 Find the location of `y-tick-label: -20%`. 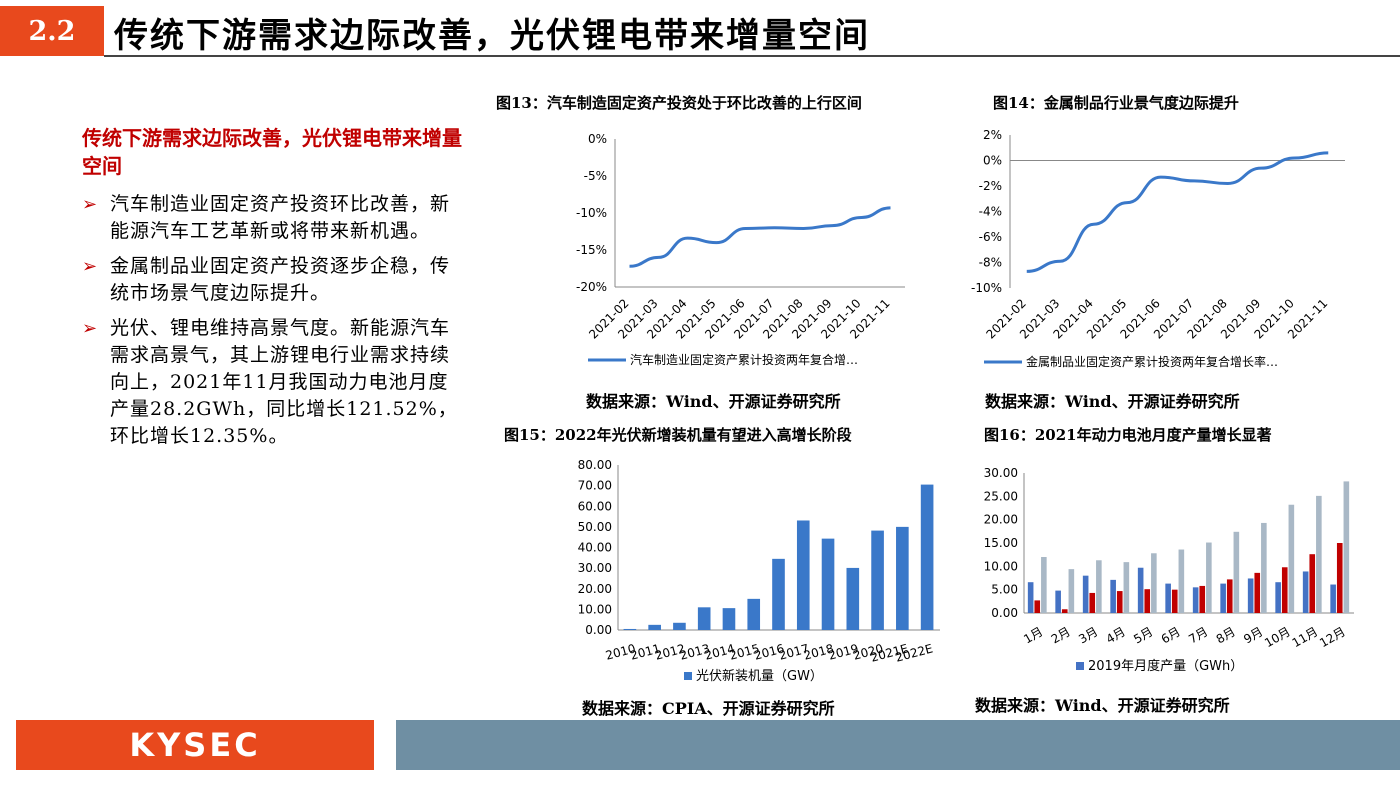

y-tick-label: -20% is located at coordinates (591, 287).